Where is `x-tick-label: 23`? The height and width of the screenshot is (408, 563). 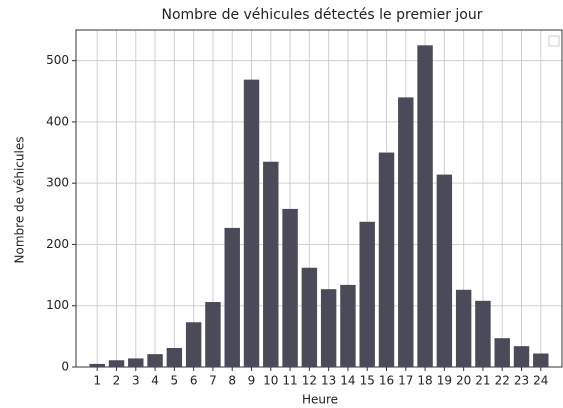
x-tick-label: 23 is located at coordinates (521, 381).